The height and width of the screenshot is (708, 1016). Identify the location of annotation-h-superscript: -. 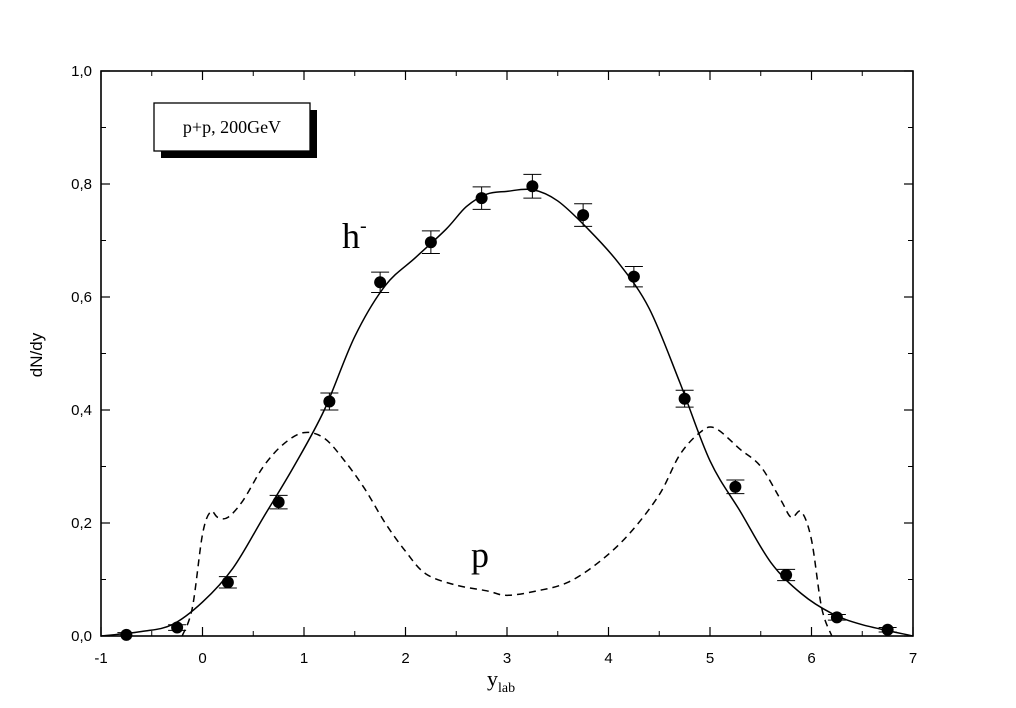
(363, 226).